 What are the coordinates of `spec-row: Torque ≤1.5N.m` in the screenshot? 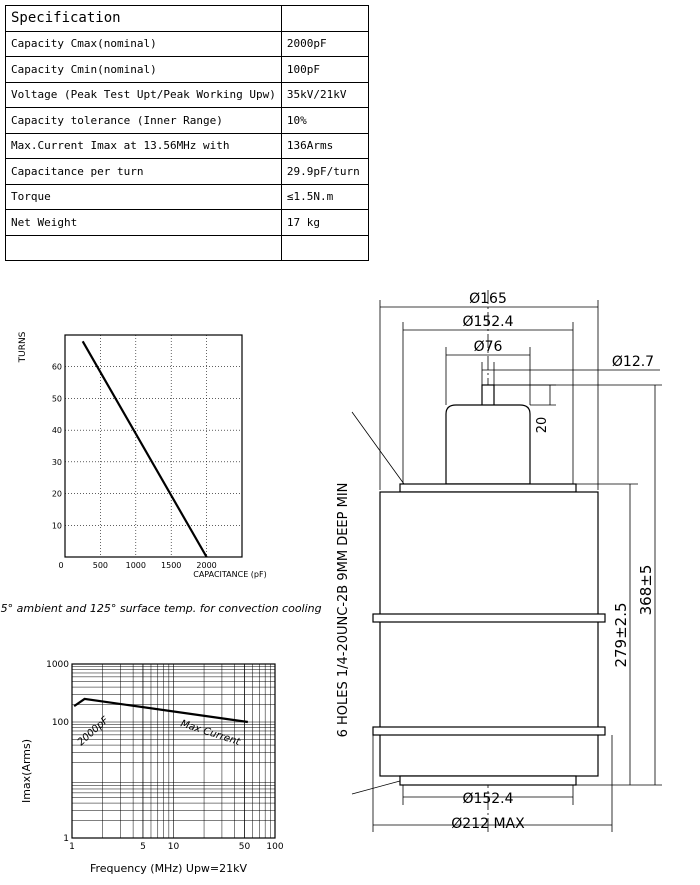 It's located at (187, 196).